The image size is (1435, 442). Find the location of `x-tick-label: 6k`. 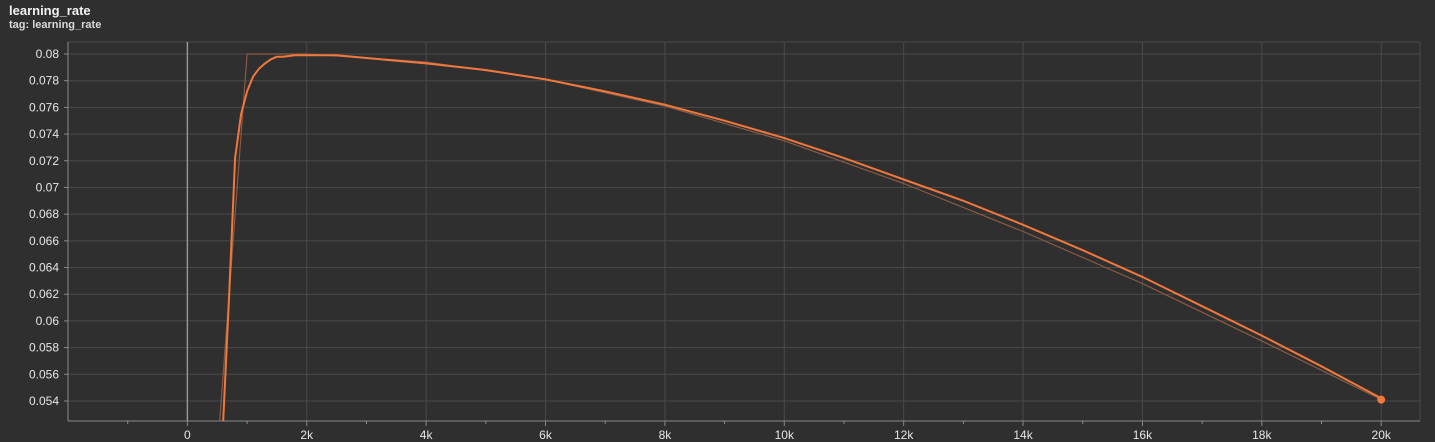

x-tick-label: 6k is located at coordinates (546, 435).